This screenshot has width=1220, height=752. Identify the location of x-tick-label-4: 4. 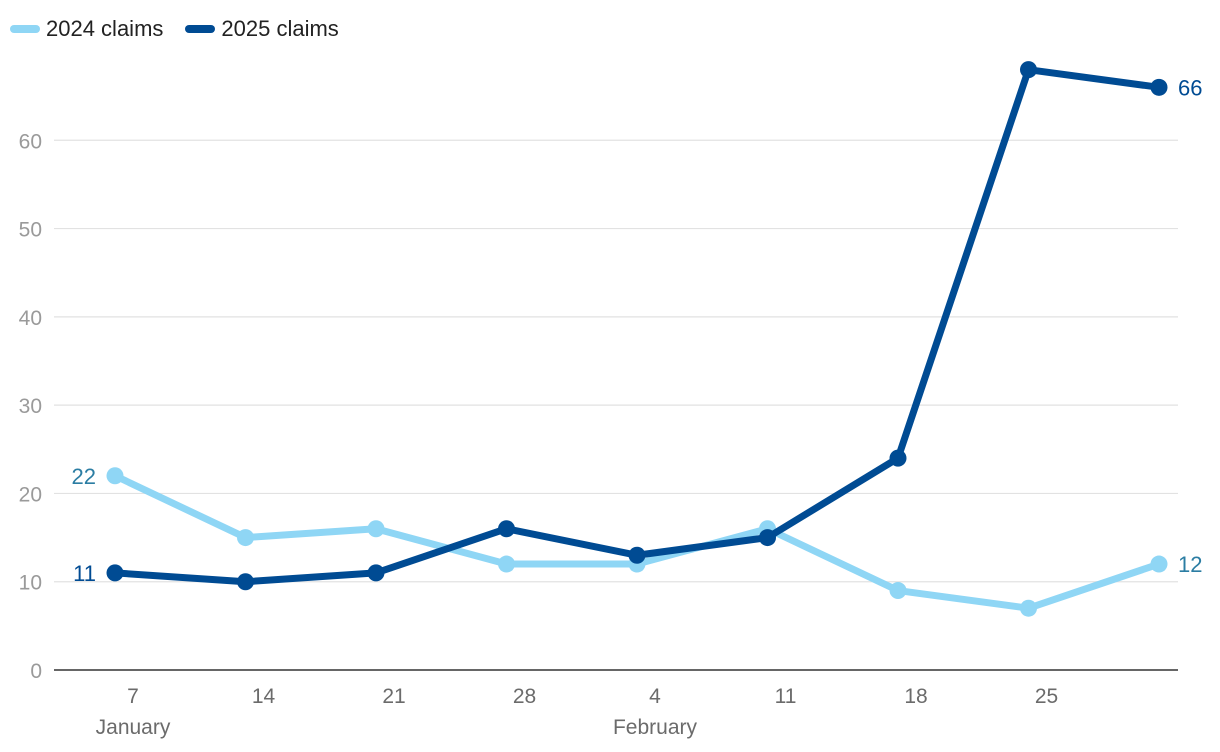
(655, 696).